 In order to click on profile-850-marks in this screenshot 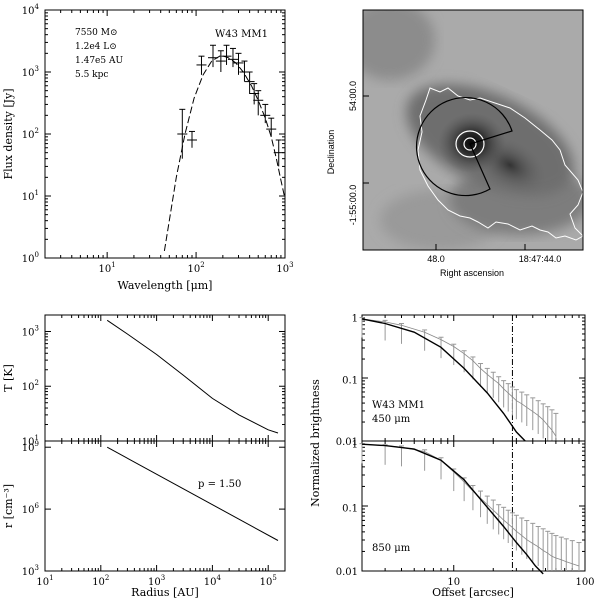, I will do `click(470, 508)`.